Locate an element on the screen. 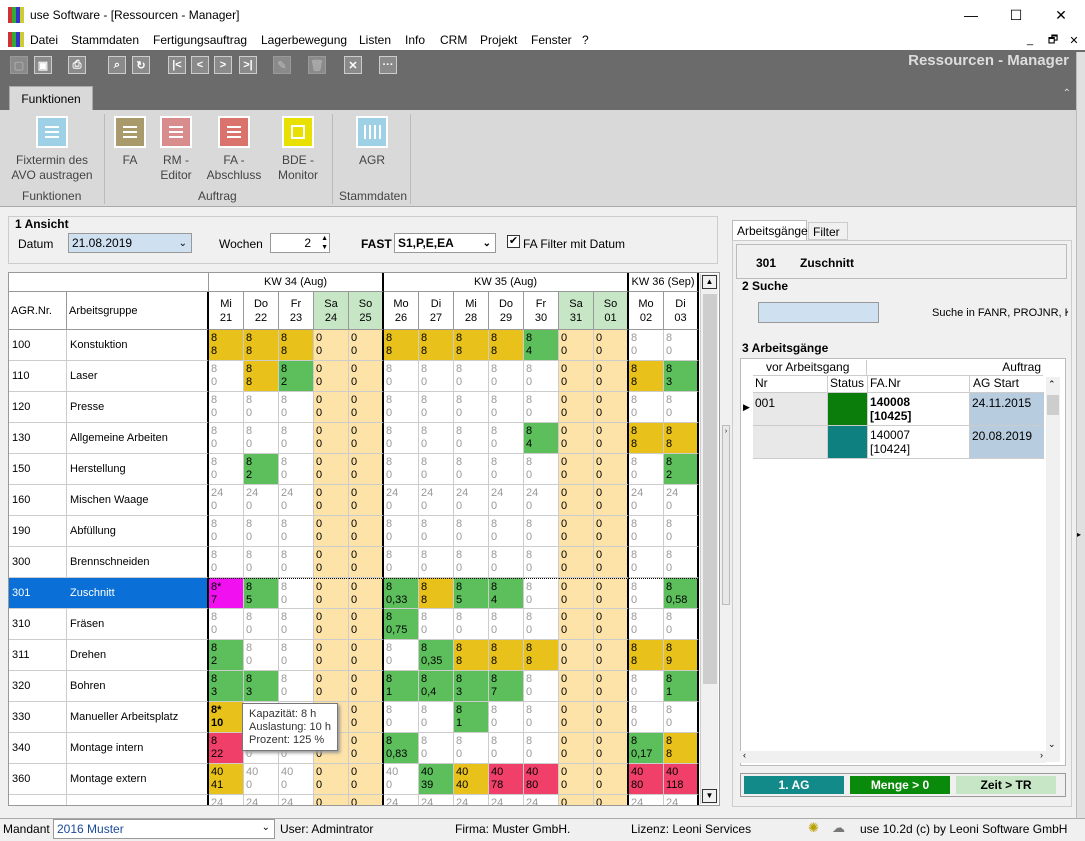  row-arbeitsgruppe: Allgemeine Arbeiten is located at coordinates (138, 438).